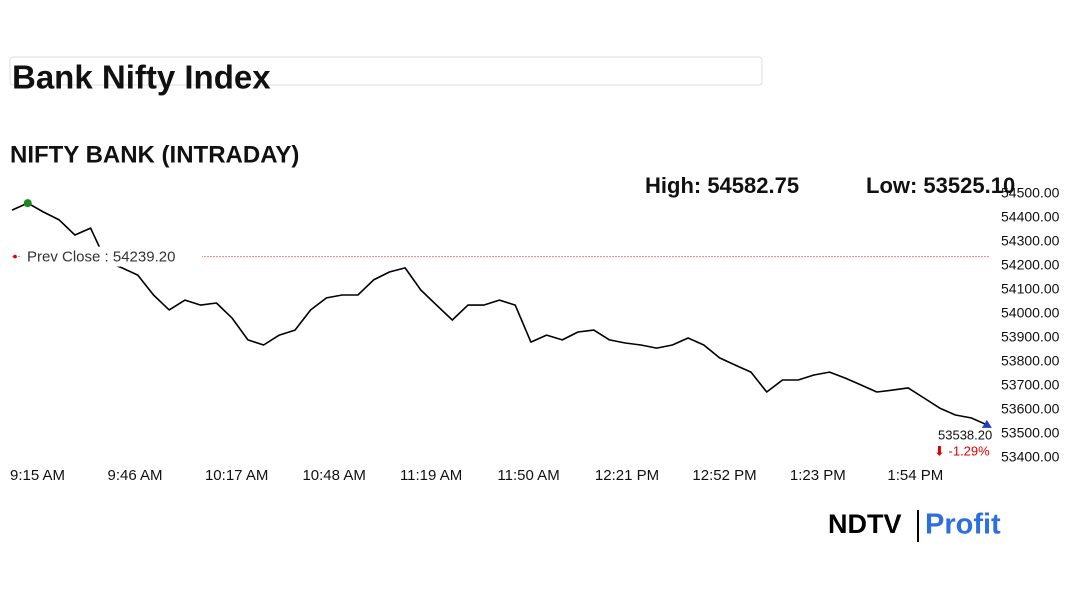 The image size is (1080, 607). I want to click on x-tick-label: 11:50 AM, so click(528, 475).